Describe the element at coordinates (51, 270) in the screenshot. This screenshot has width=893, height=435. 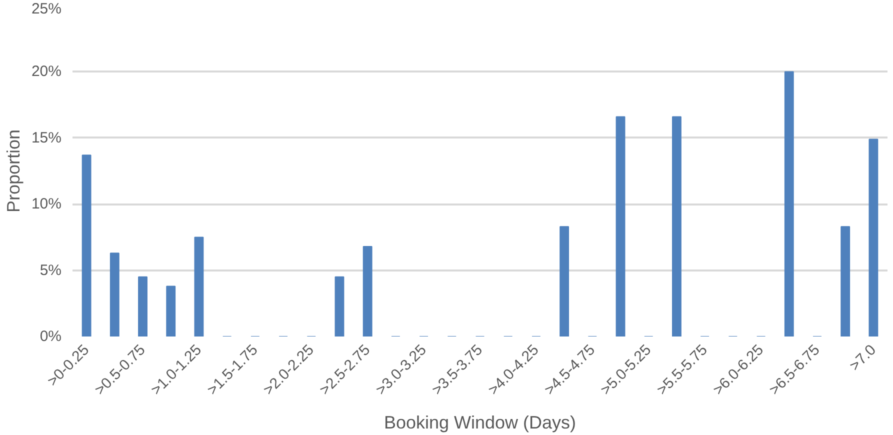
I see `y-tick-label: 5%` at that location.